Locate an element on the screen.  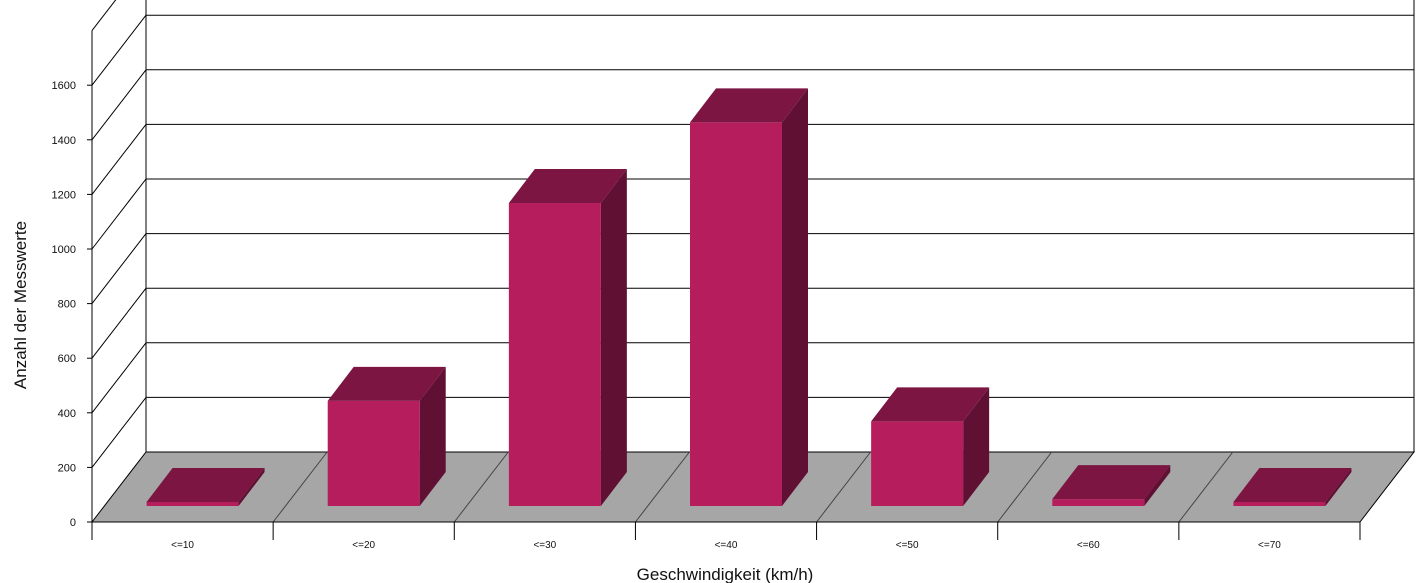
y-tick-labels: 0 200 400 600 800 1000 1200 1400 1600 is located at coordinates (72, 304).